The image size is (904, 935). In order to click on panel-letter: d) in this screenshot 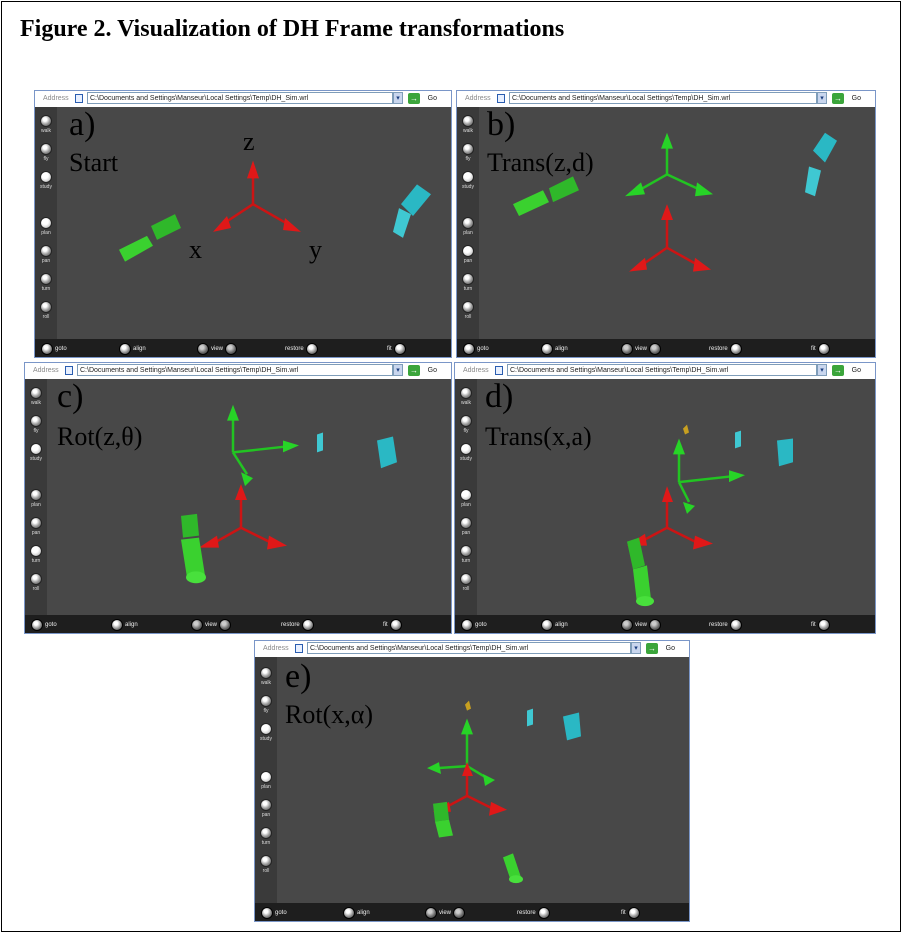, I will do `click(499, 396)`.